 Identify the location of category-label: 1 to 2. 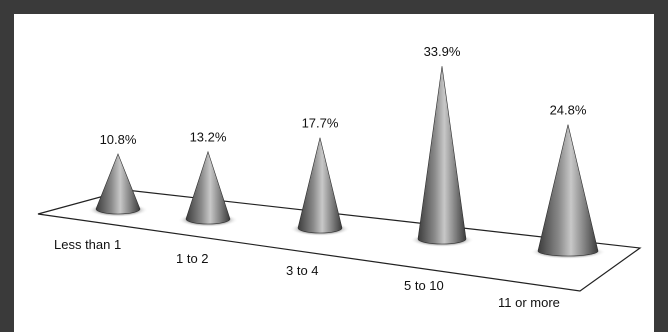
(192, 258).